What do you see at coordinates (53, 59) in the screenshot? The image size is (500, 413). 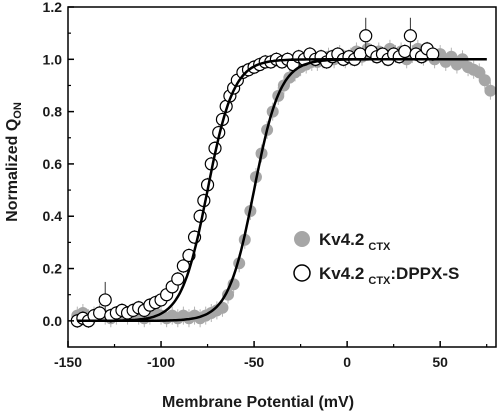 I see `y-tick-label: 1.0` at bounding box center [53, 59].